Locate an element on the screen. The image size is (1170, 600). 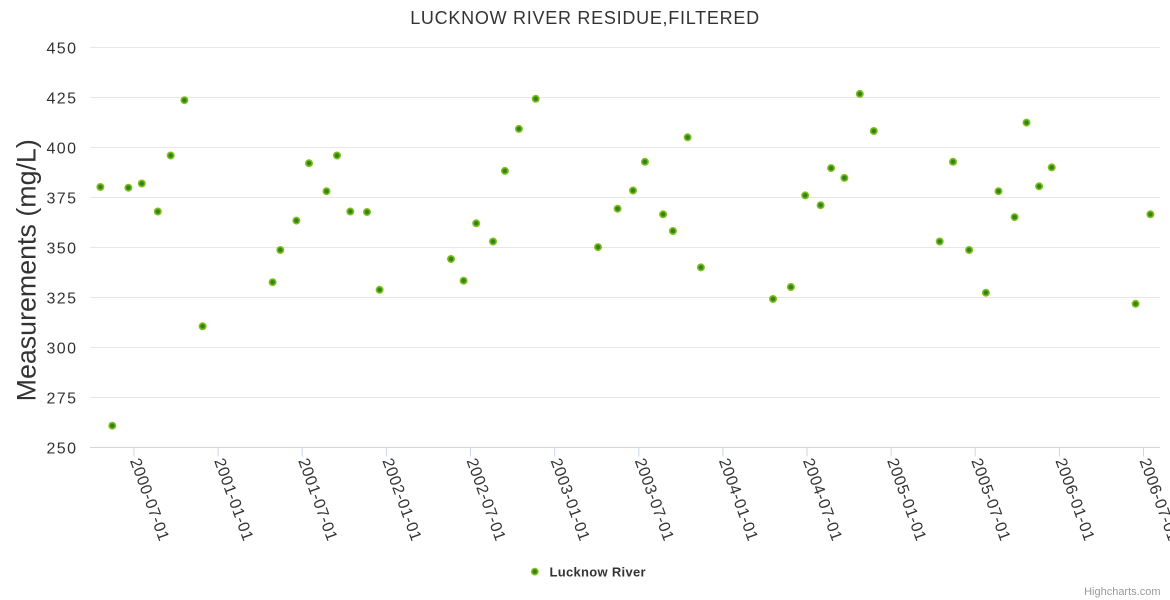
svg-text: 350 is located at coordinates (61, 249).